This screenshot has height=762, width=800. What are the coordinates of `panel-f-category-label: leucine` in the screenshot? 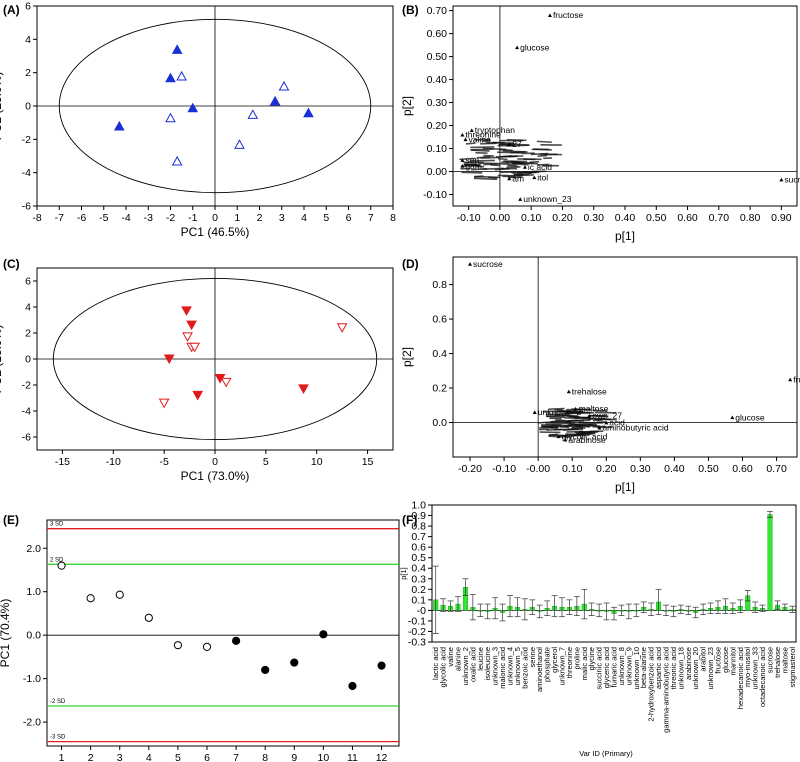 It's located at (480, 659).